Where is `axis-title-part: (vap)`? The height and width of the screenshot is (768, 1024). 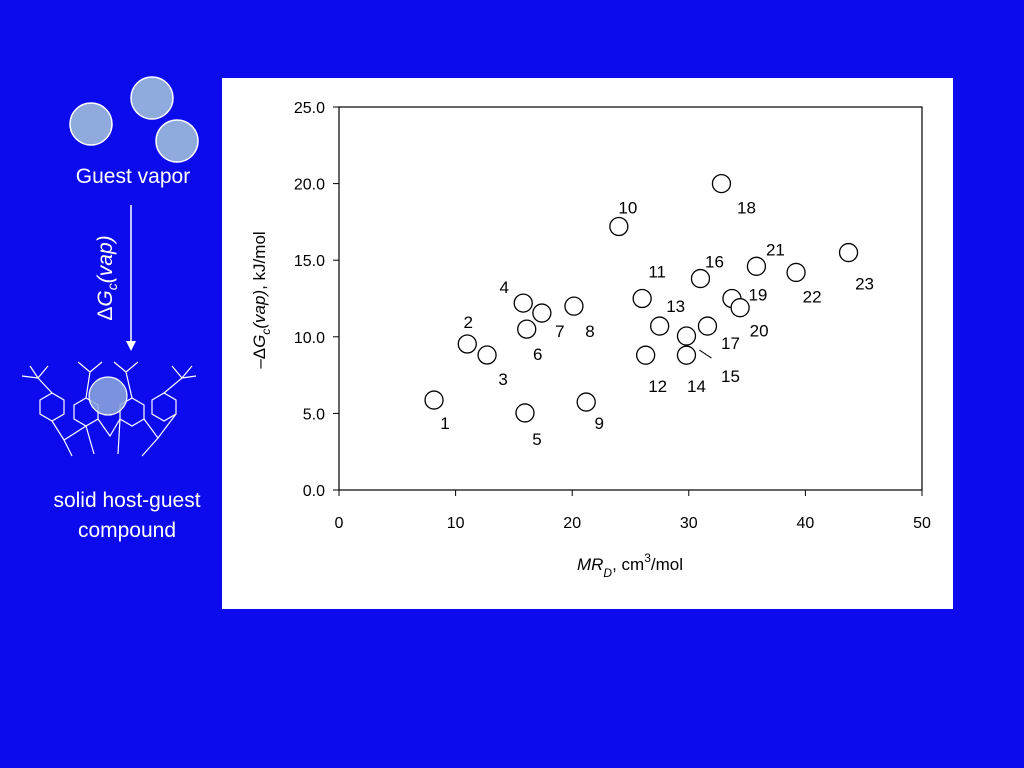 axis-title-part: (vap) is located at coordinates (259, 309).